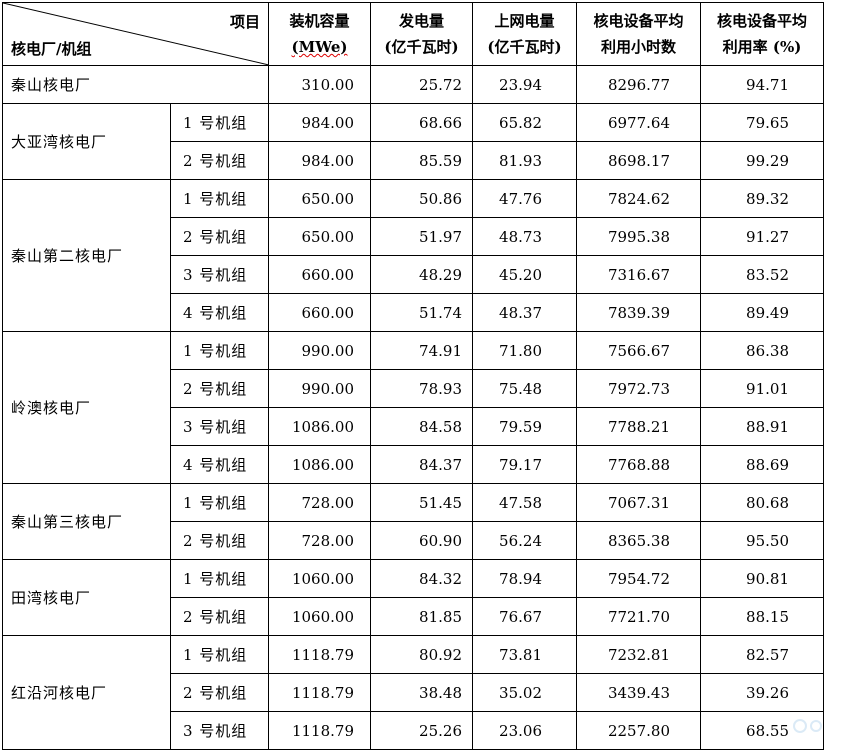 This screenshot has height=751, width=858. What do you see at coordinates (638, 84) in the screenshot?
I see `util-hours-cell: 8296.77` at bounding box center [638, 84].